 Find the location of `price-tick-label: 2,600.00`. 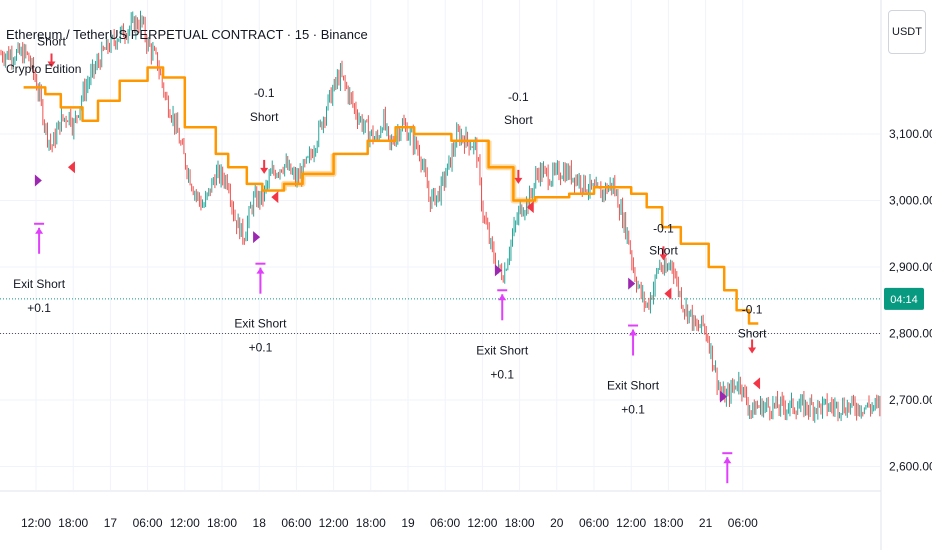

price-tick-label: 2,600.00 is located at coordinates (910, 467).